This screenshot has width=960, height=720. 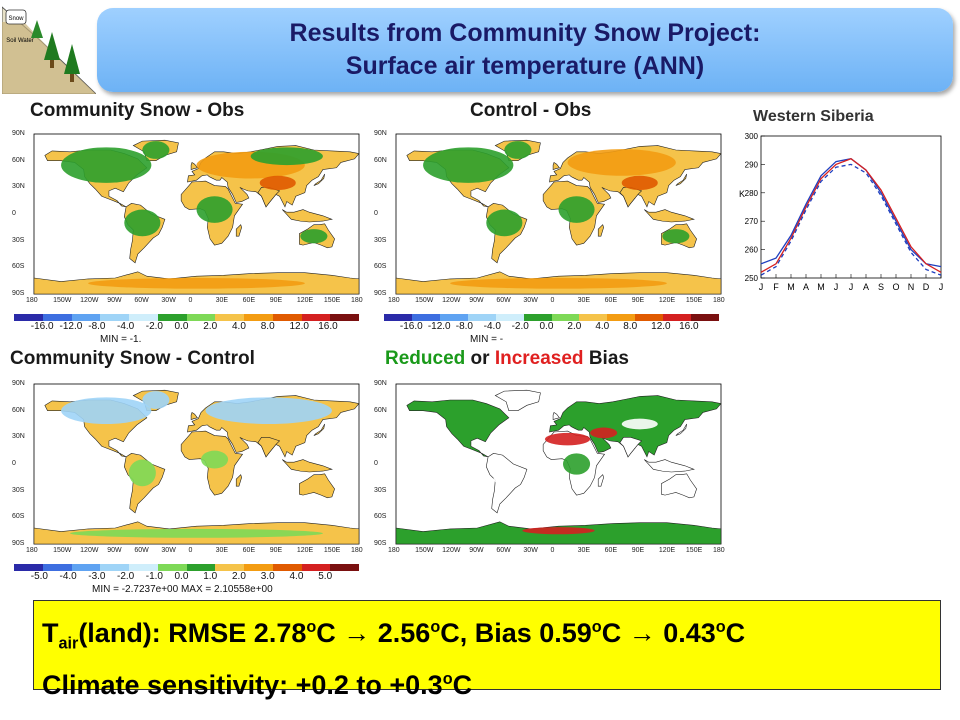 What do you see at coordinates (325, 576) in the screenshot?
I see `colorbar-tick-label: 5.0` at bounding box center [325, 576].